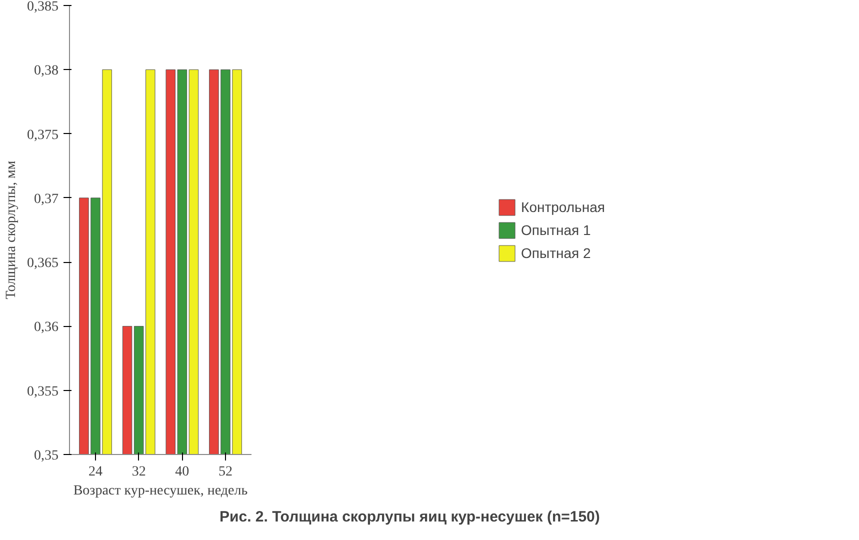 The width and height of the screenshot is (859, 540). I want to click on x-axis-title: Возраст кур-несушек, недель, so click(160, 491).